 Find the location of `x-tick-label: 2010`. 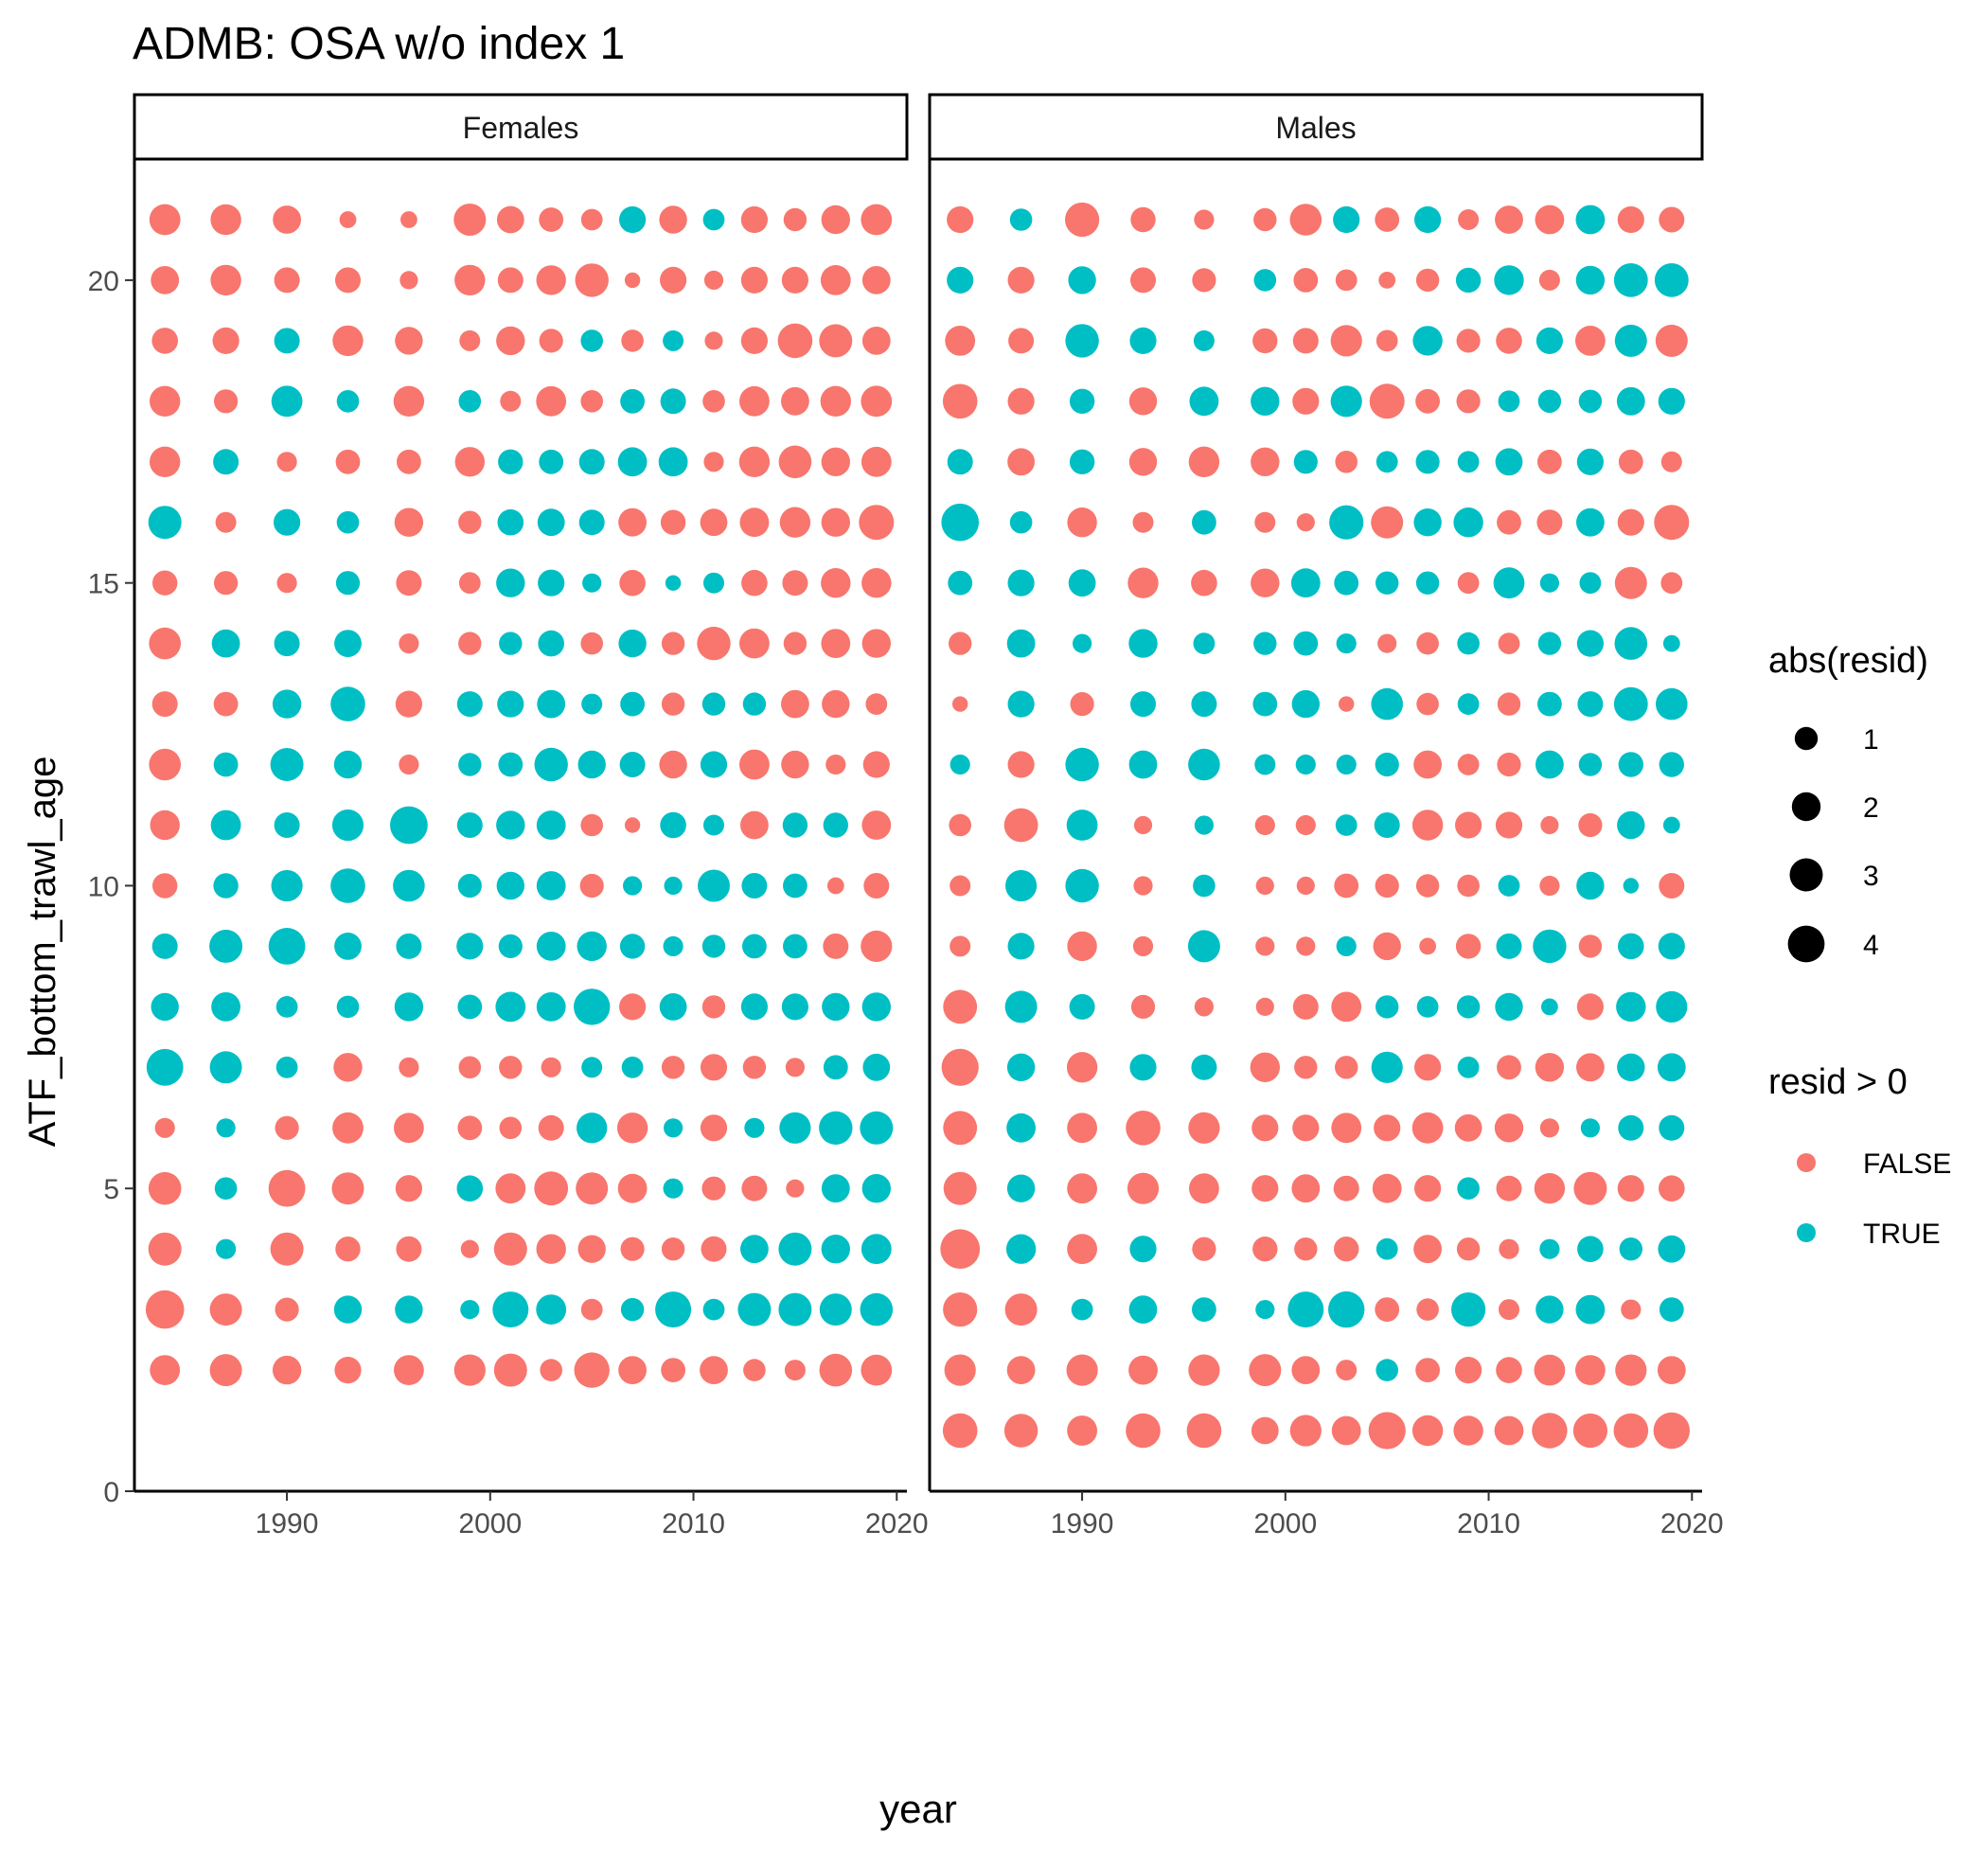

x-tick-label: 2010 is located at coordinates (693, 1524).